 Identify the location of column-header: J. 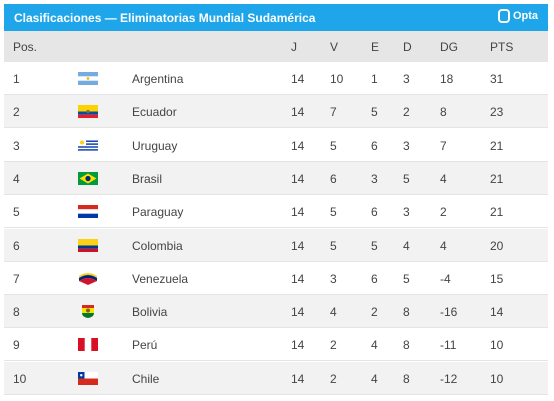
(294, 47).